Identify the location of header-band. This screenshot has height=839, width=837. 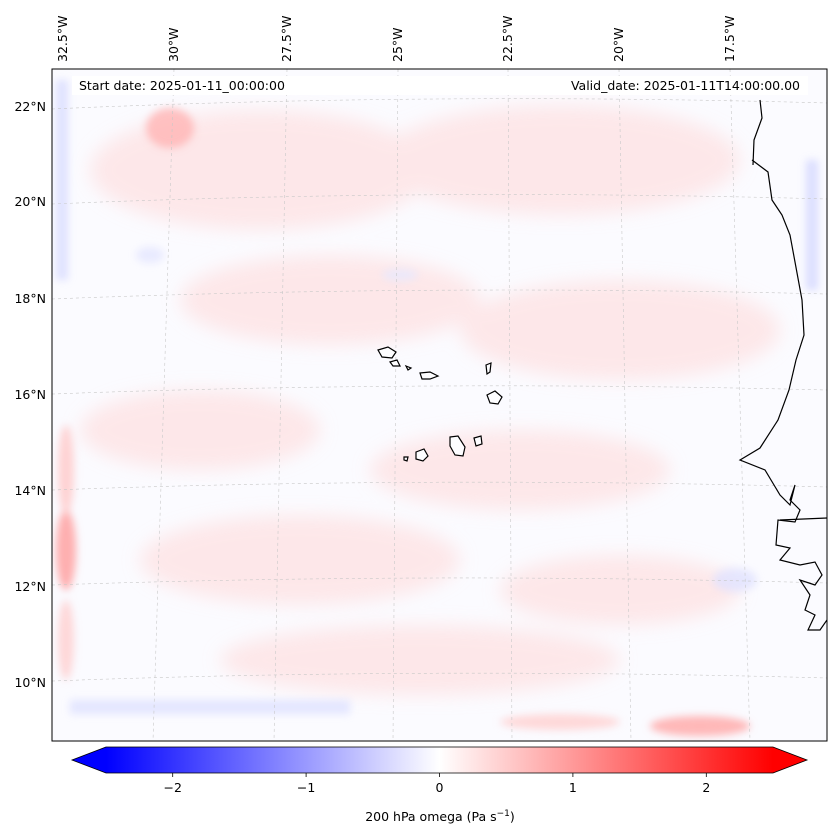
(440, 85).